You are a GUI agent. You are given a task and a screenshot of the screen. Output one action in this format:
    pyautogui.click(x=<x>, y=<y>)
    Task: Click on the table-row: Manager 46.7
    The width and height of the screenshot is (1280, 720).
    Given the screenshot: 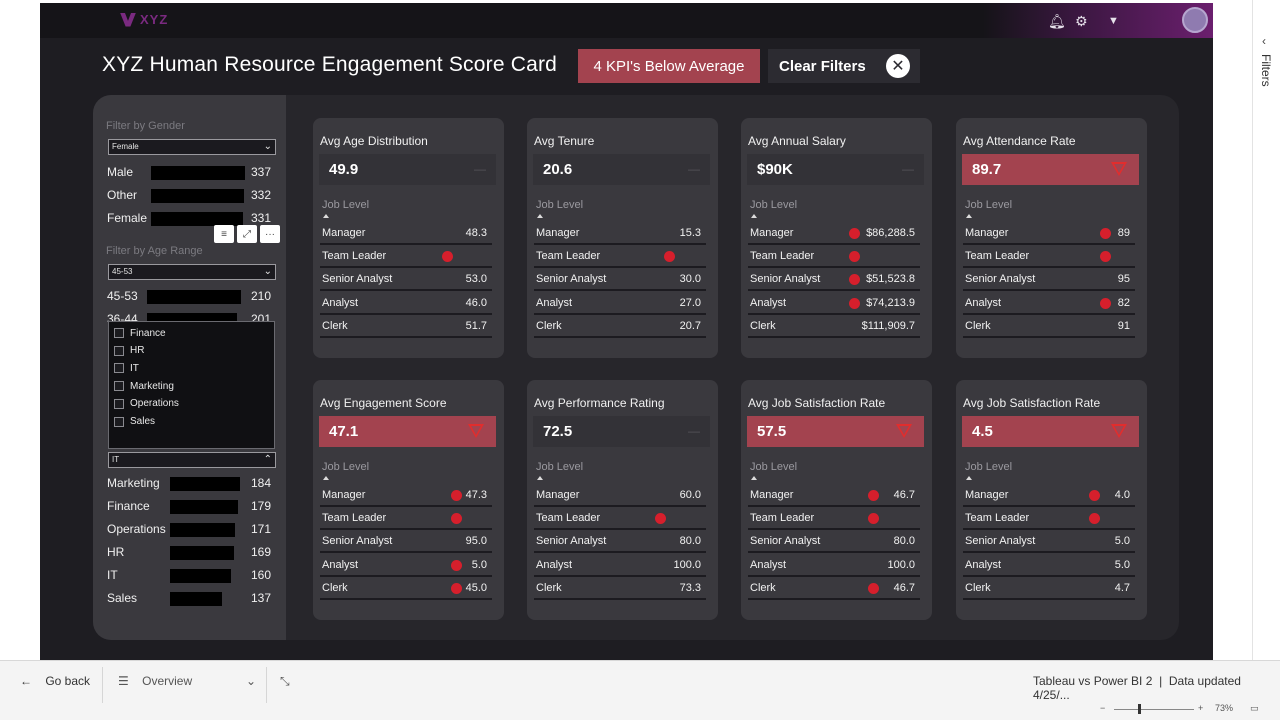 What is the action you would take?
    pyautogui.click(x=834, y=496)
    